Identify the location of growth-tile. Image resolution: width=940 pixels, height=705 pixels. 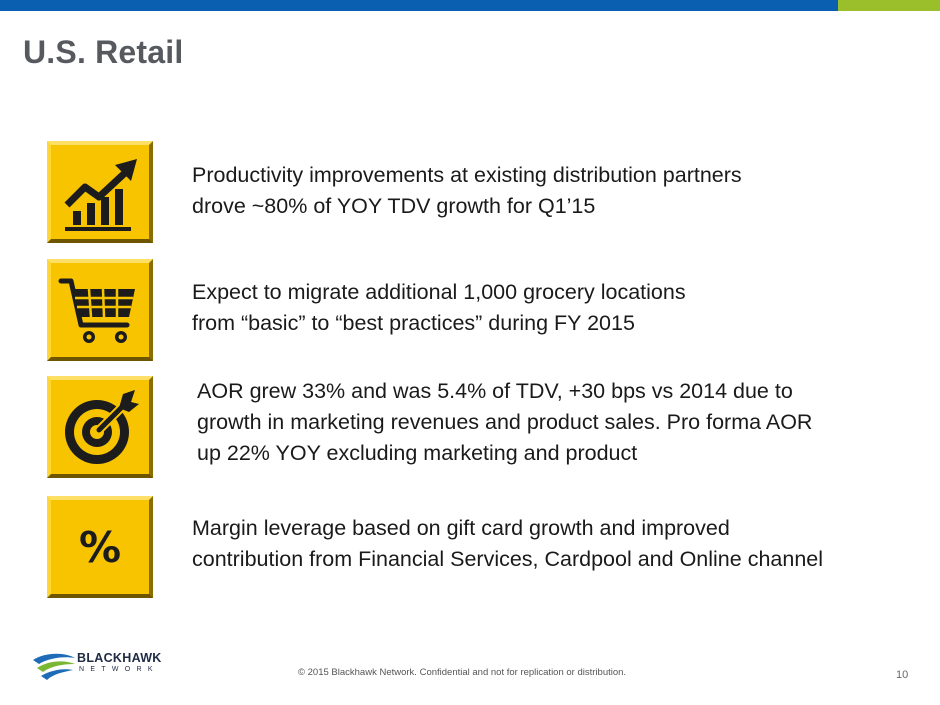
(100, 192).